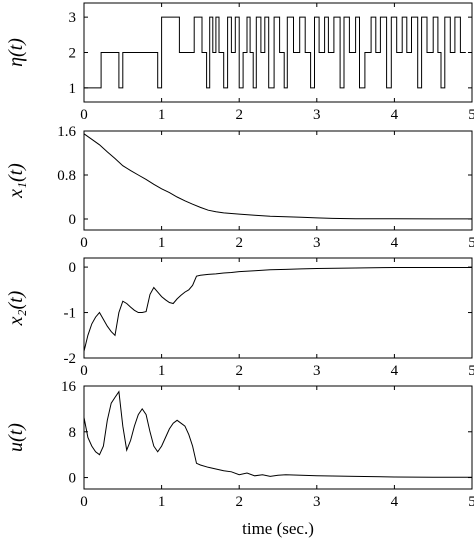  What do you see at coordinates (16, 181) in the screenshot?
I see `y-axis-label: x₁(t)` at bounding box center [16, 181].